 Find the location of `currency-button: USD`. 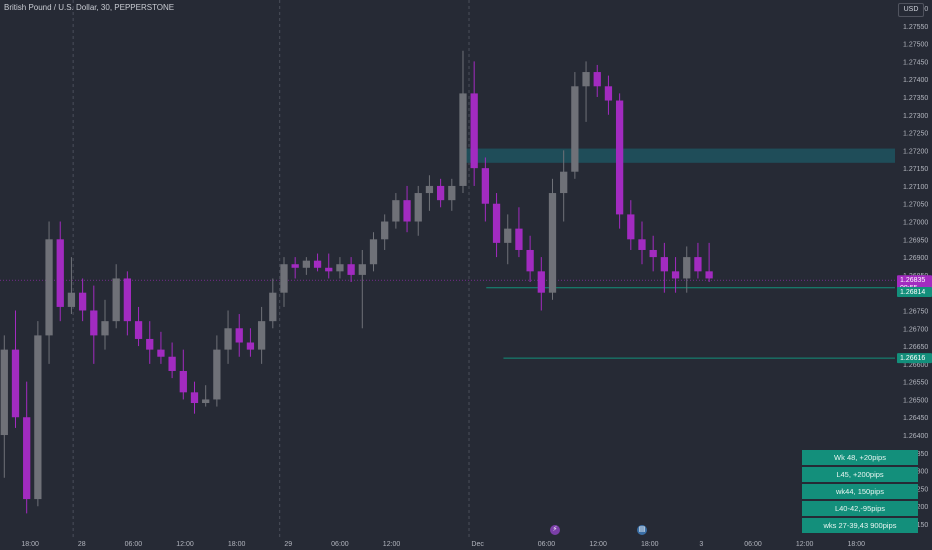

currency-button: USD is located at coordinates (911, 10).